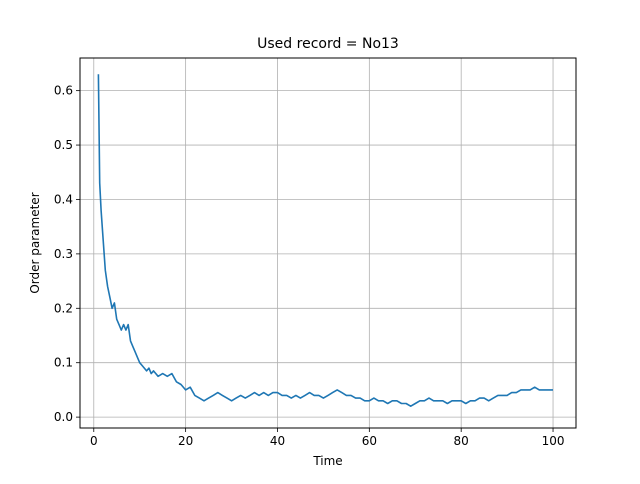 The image size is (640, 484). What do you see at coordinates (94, 441) in the screenshot?
I see `x-tick-label: 0` at bounding box center [94, 441].